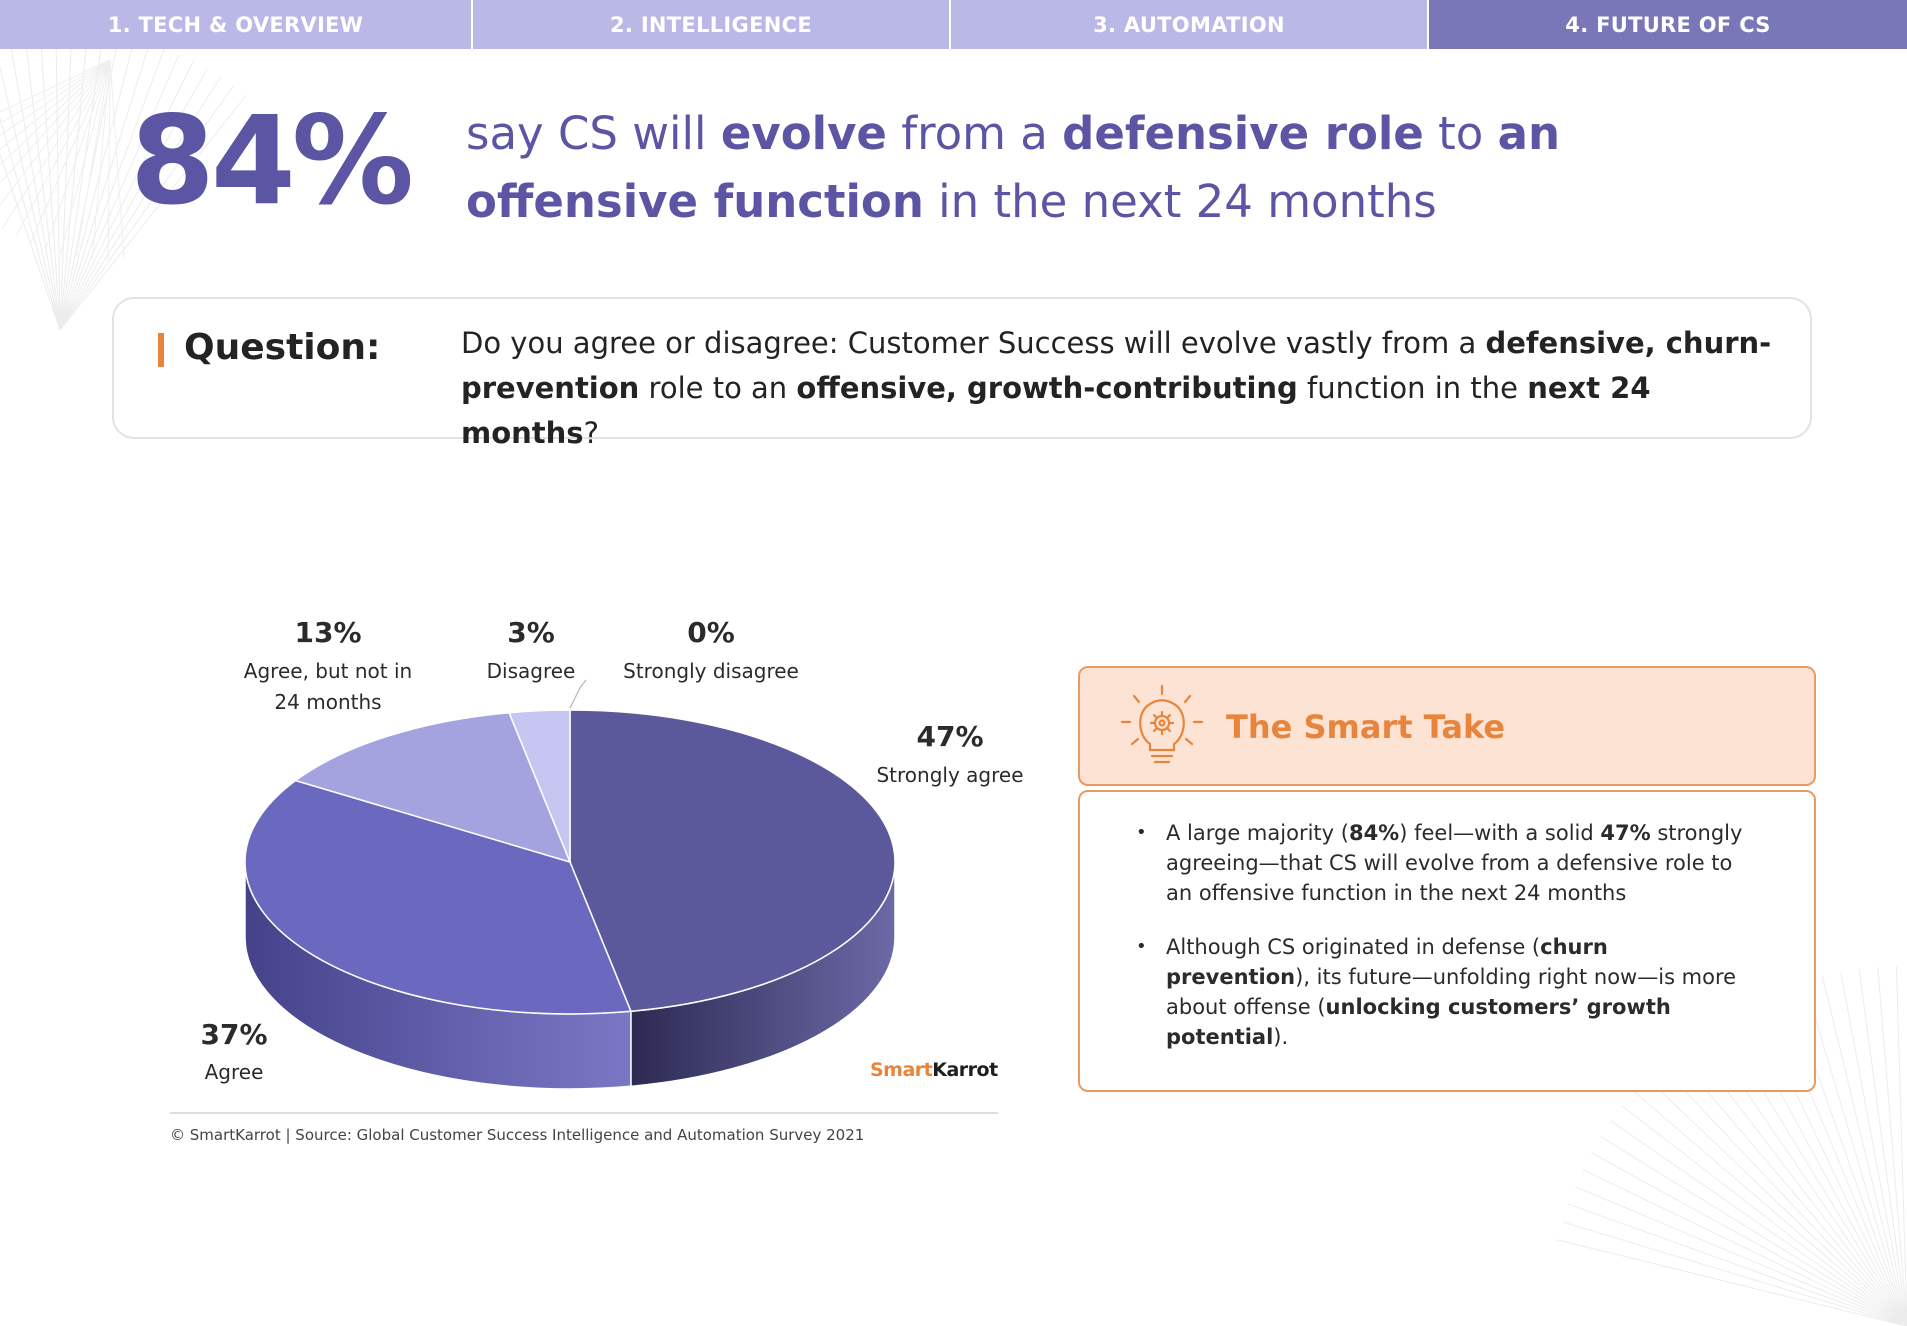 The height and width of the screenshot is (1326, 1907). I want to click on bullet-segment: churn prevention, so click(1387, 962).